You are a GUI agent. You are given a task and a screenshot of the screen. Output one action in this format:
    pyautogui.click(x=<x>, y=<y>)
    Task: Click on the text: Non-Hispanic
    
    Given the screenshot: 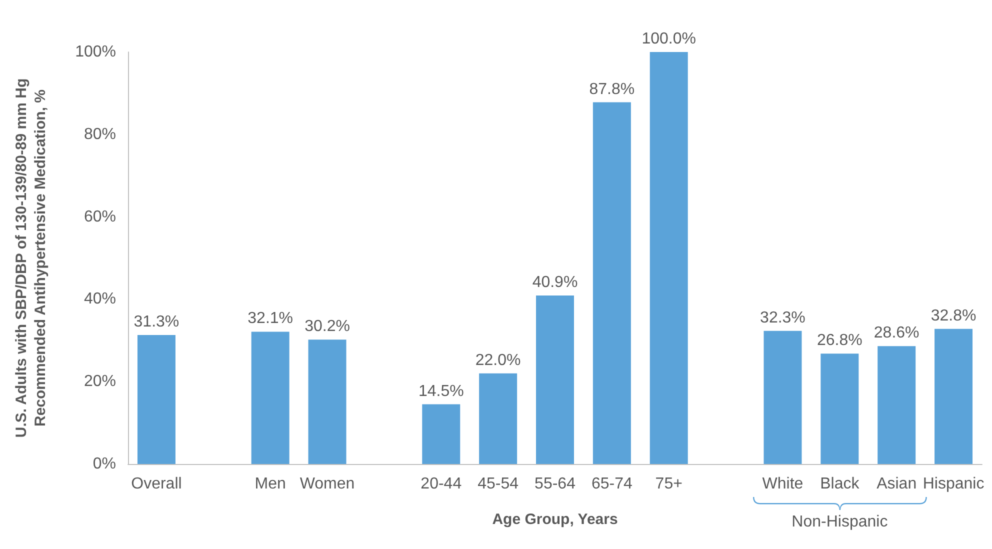 What is the action you would take?
    pyautogui.click(x=840, y=522)
    